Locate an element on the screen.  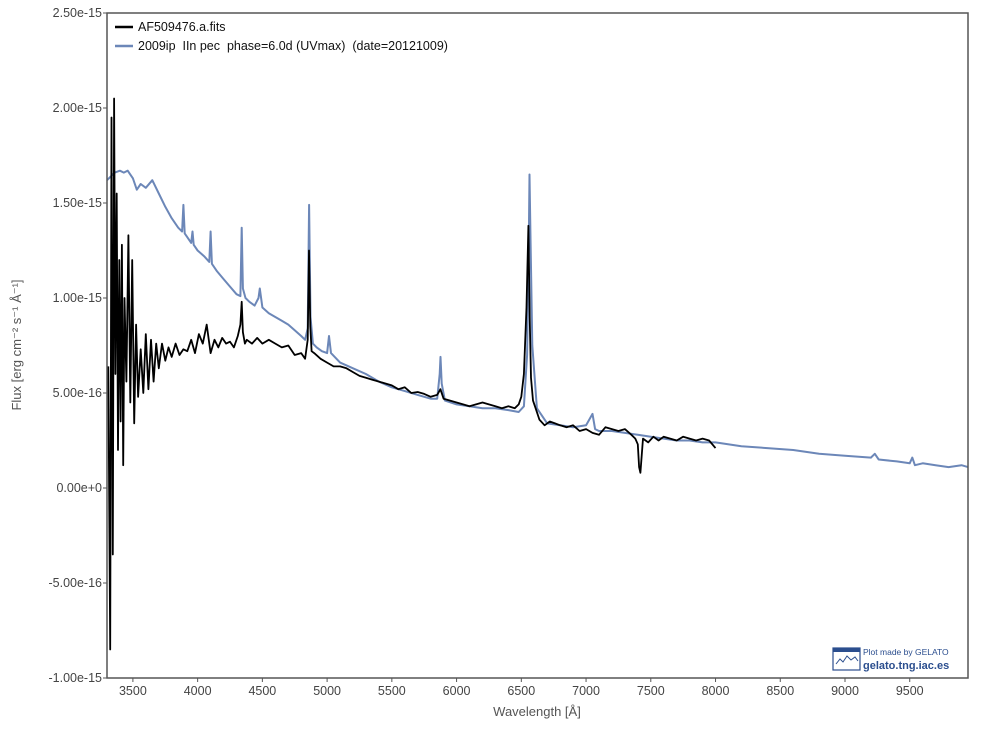
x-tick-label: 8500 is located at coordinates (780, 691).